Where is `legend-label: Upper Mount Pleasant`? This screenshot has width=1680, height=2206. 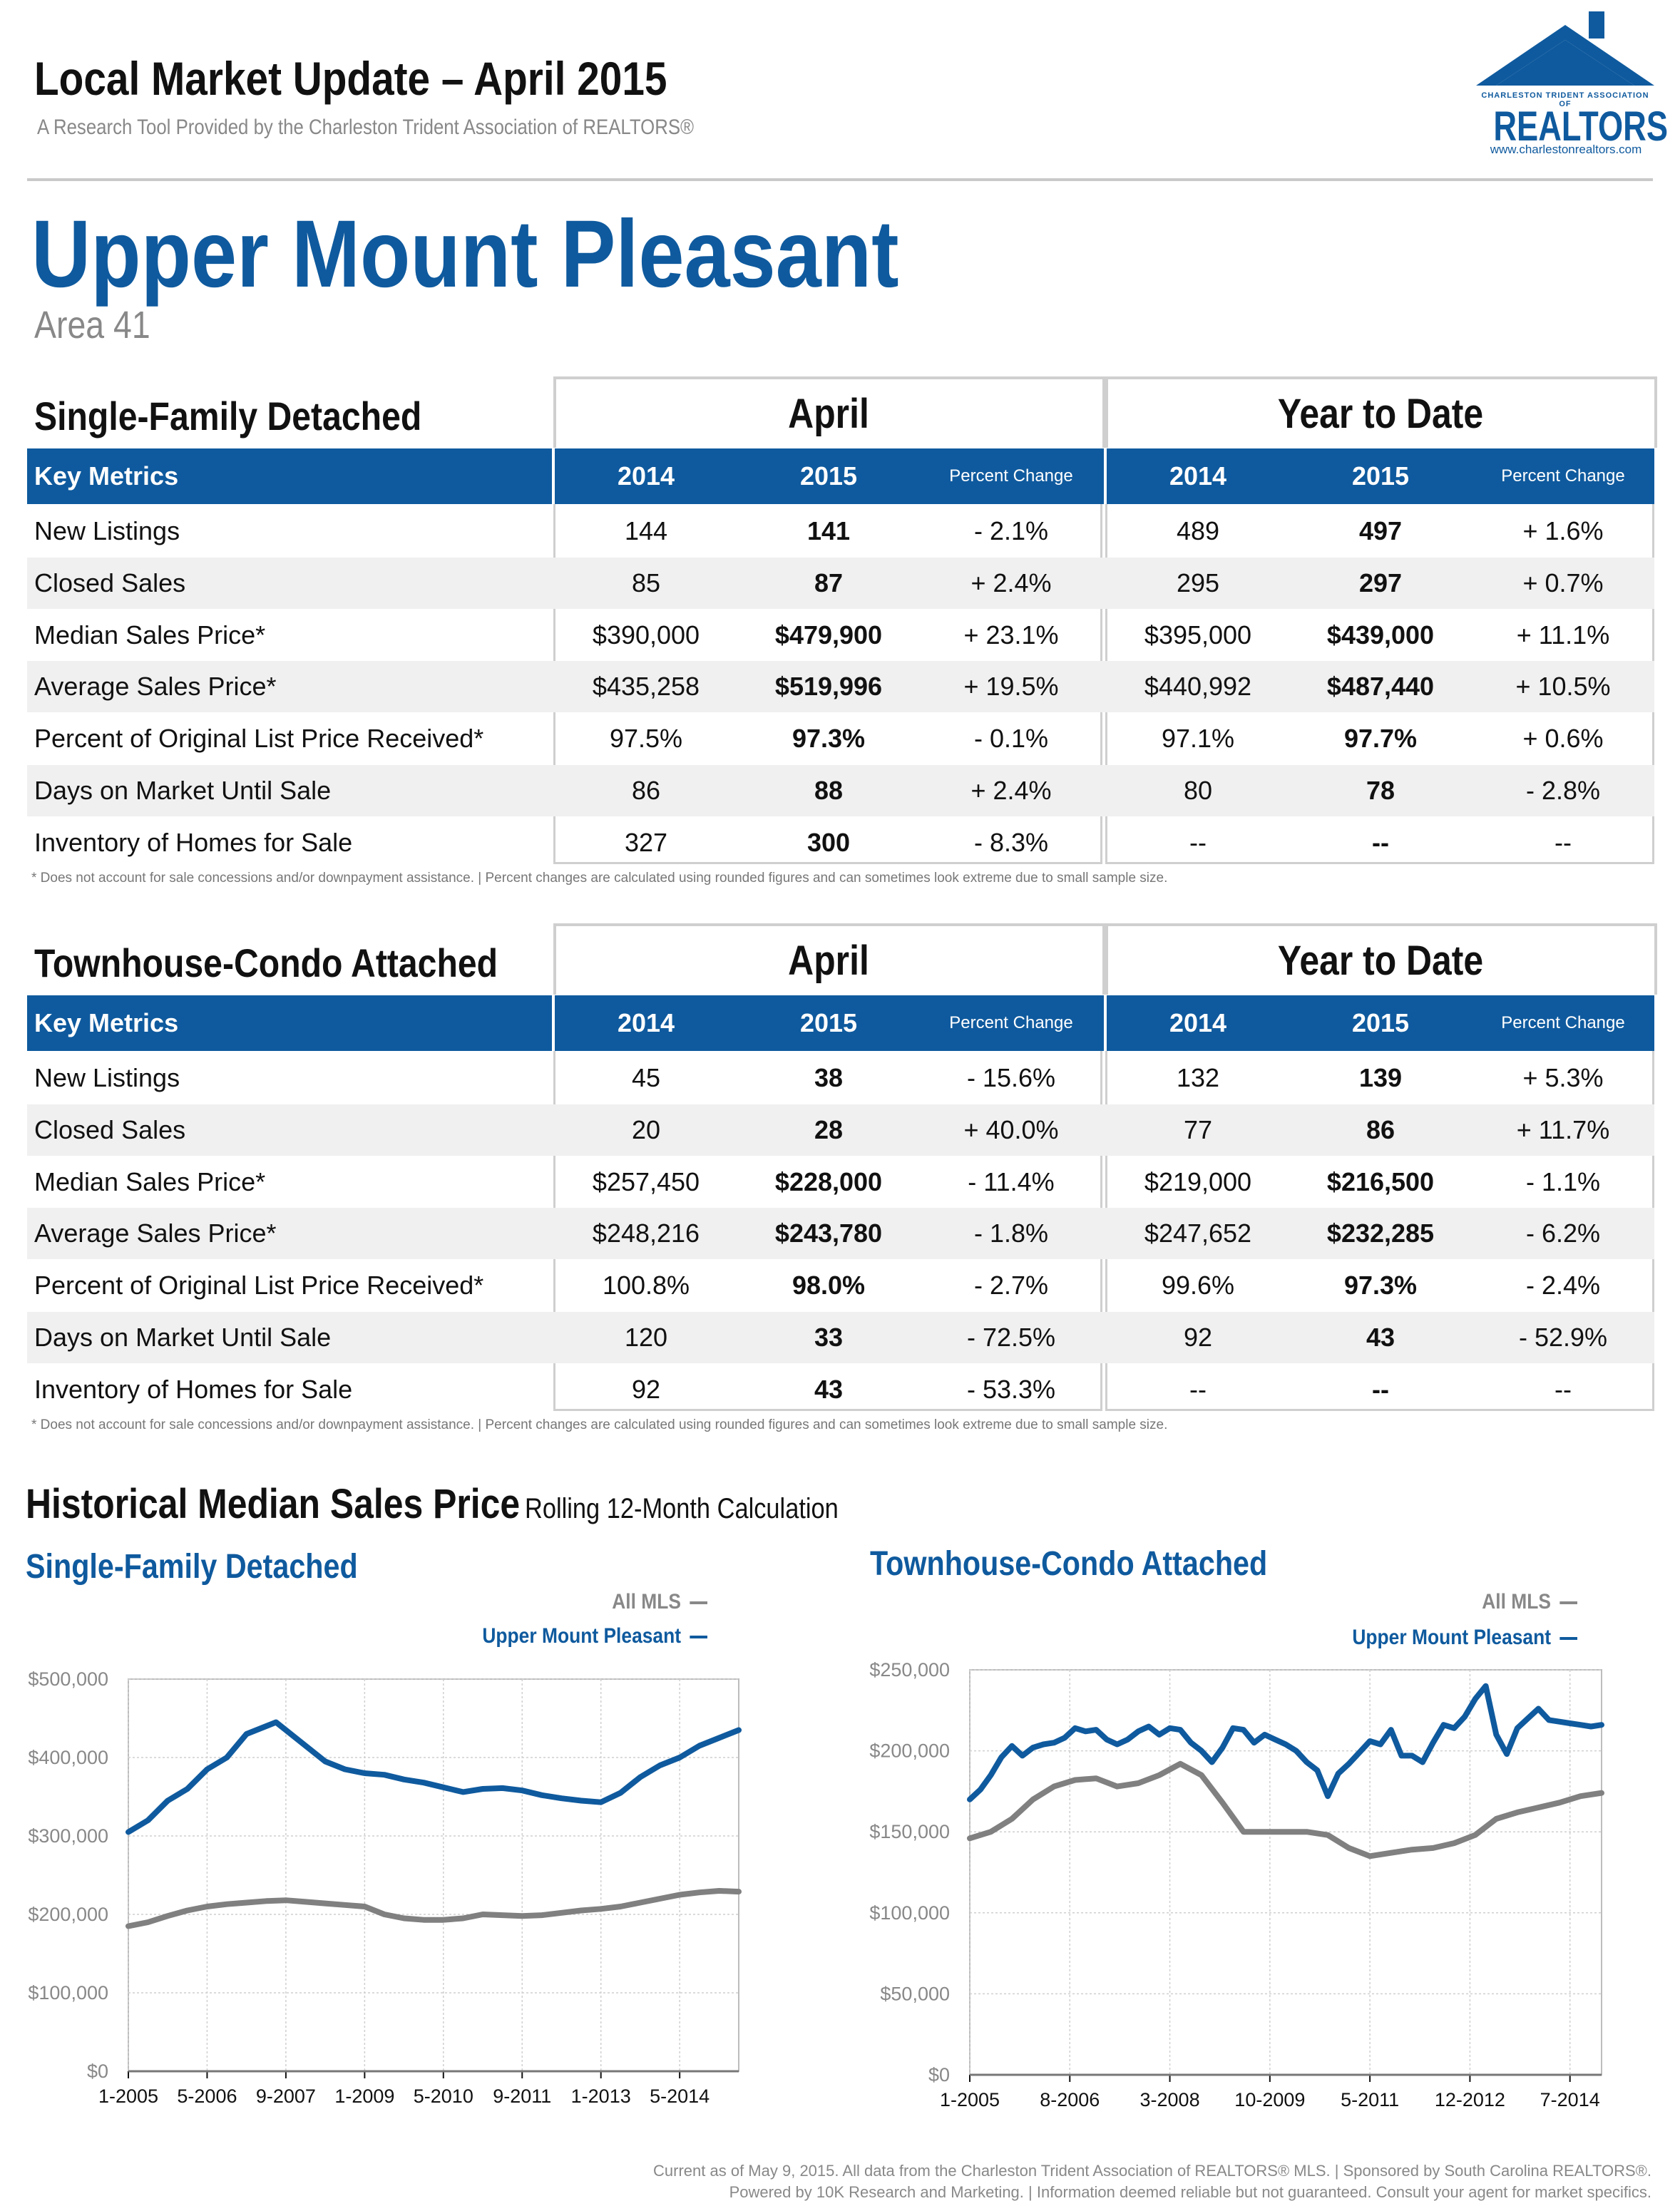 legend-label: Upper Mount Pleasant is located at coordinates (582, 1636).